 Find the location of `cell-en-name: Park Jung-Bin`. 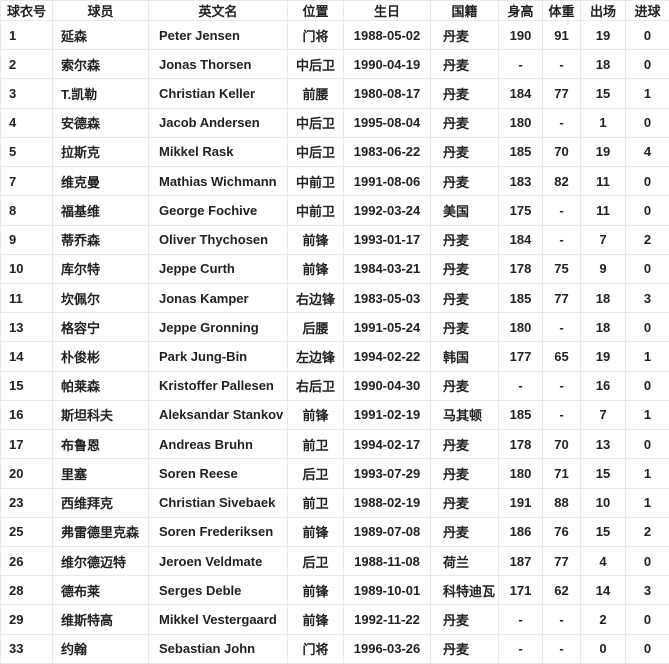

cell-en-name: Park Jung-Bin is located at coordinates (218, 356).